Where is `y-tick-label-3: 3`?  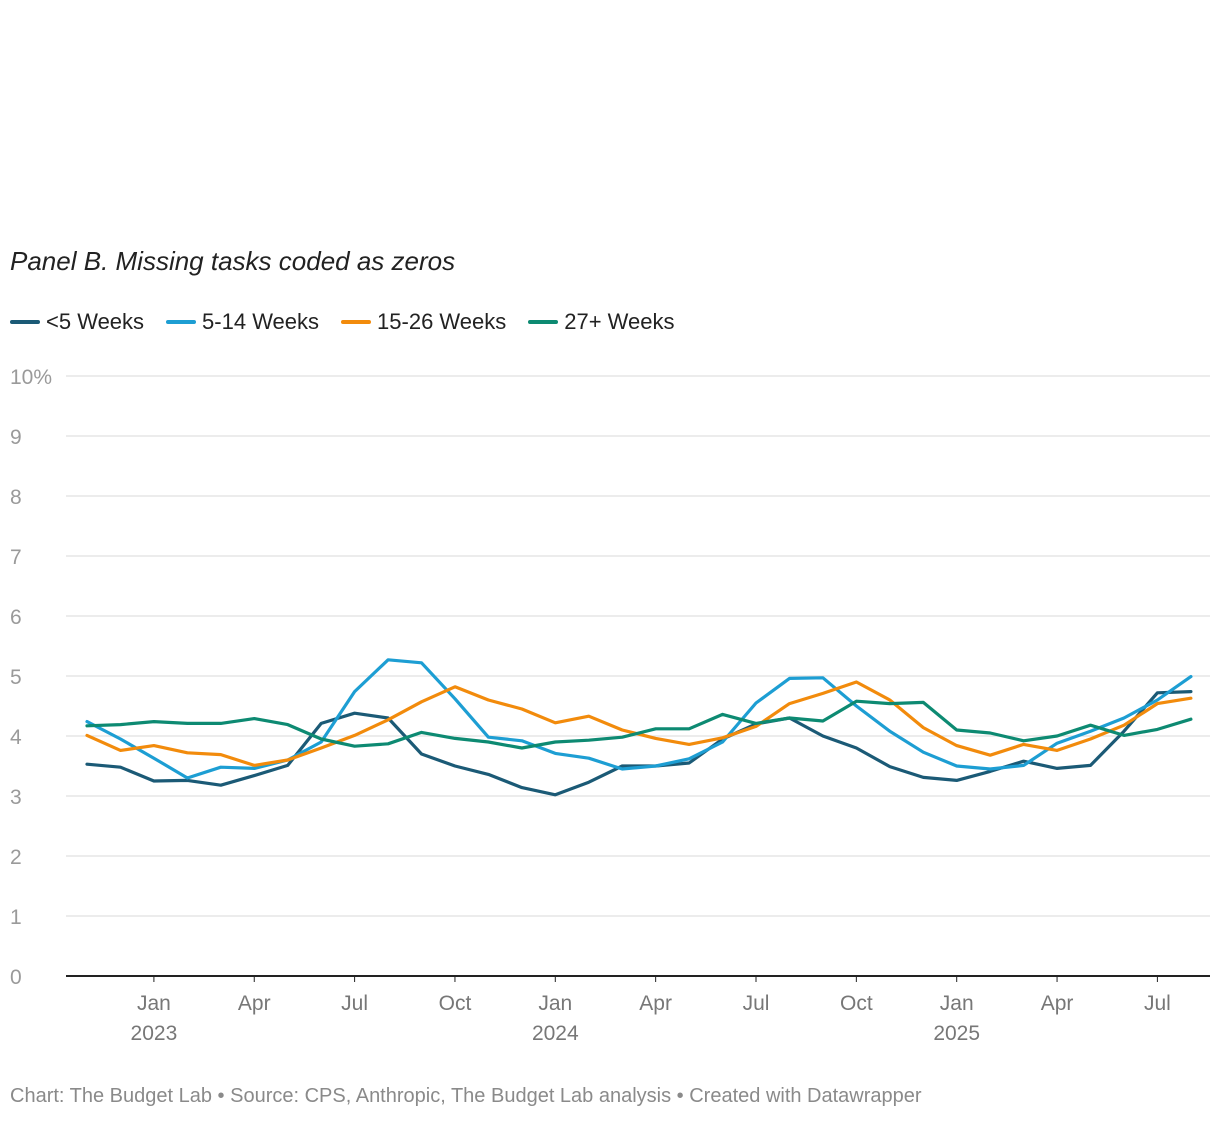 y-tick-label-3: 3 is located at coordinates (16, 797).